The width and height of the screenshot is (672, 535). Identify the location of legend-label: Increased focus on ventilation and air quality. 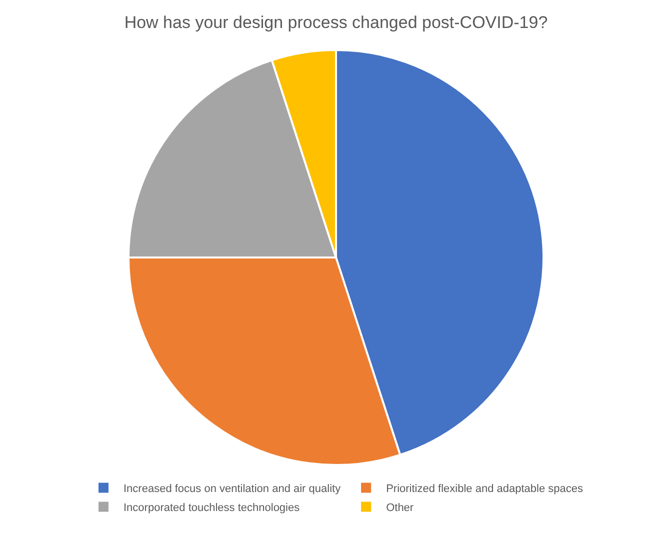
(233, 489).